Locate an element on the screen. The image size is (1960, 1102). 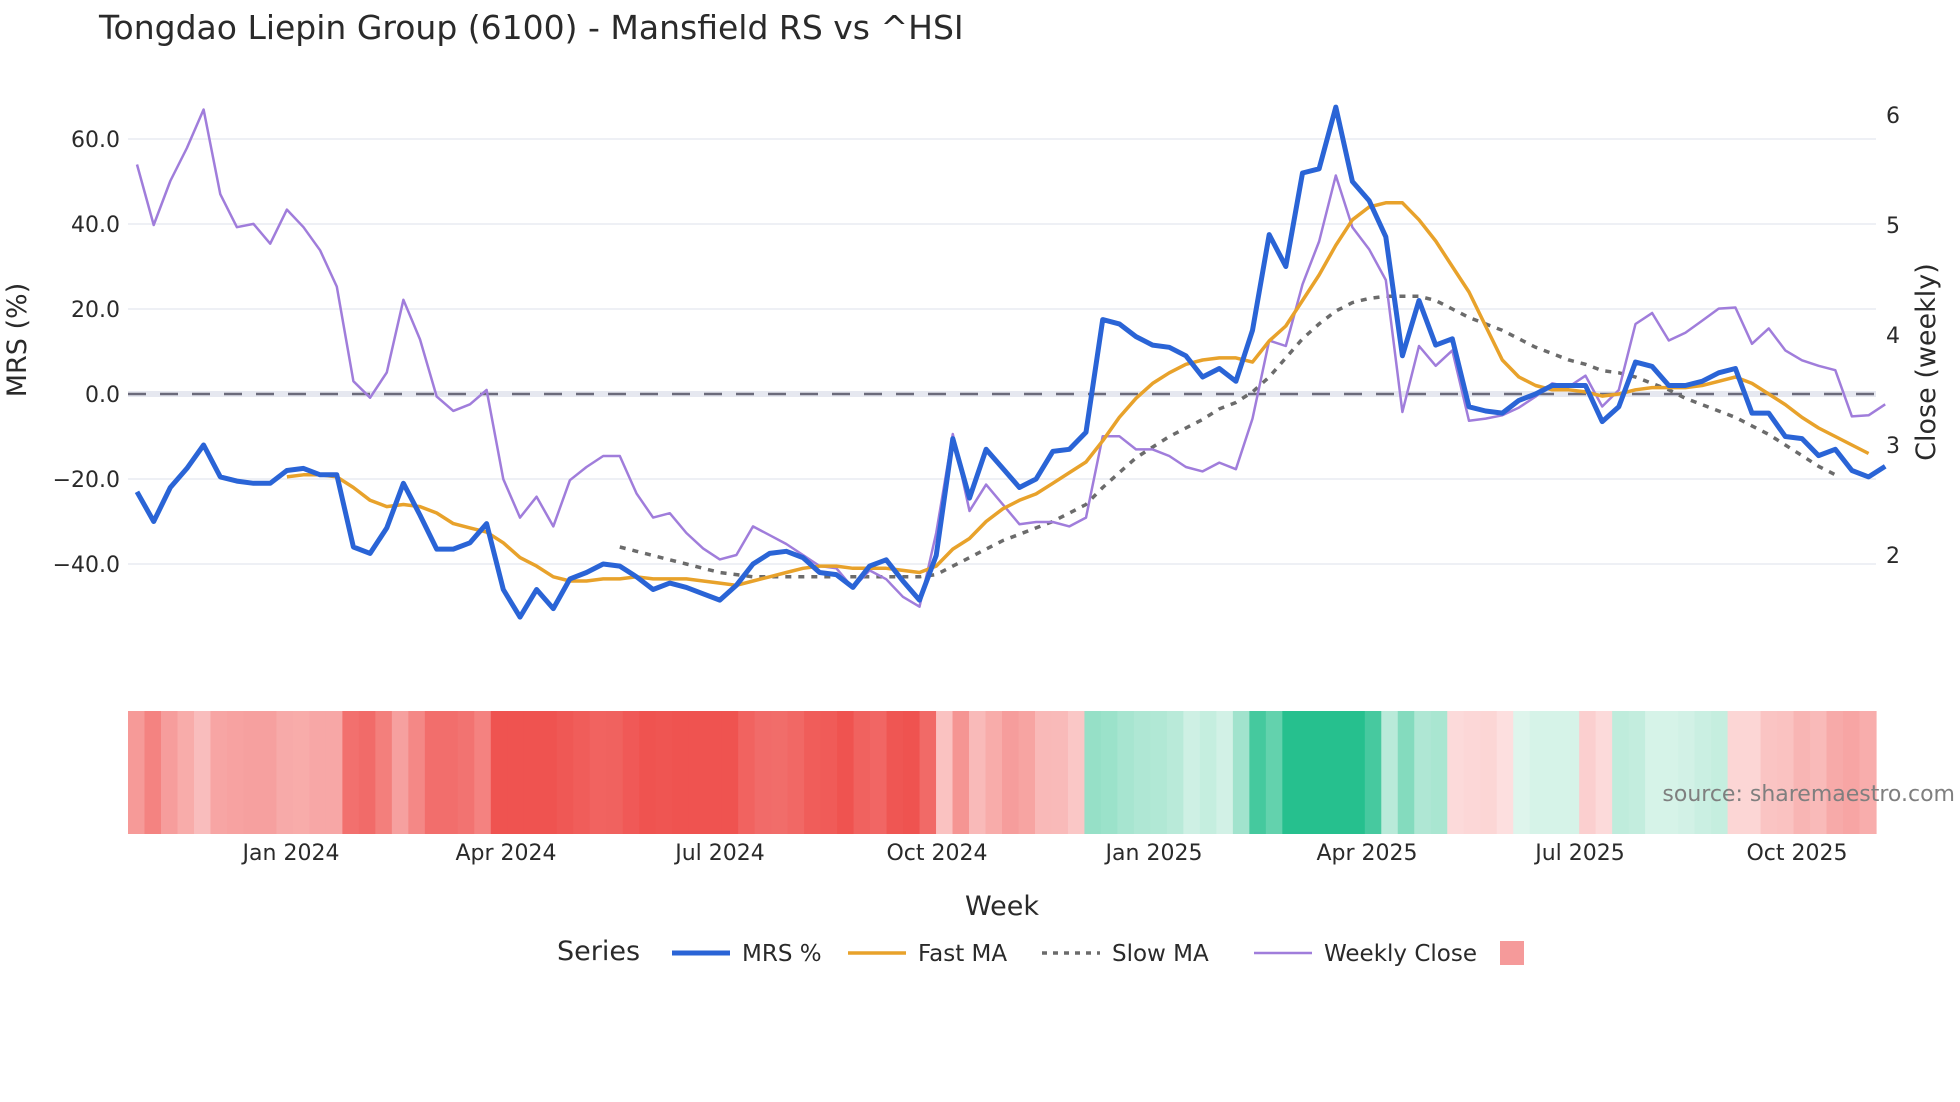
source-label: source: sharemaestro.com is located at coordinates (1808, 794).